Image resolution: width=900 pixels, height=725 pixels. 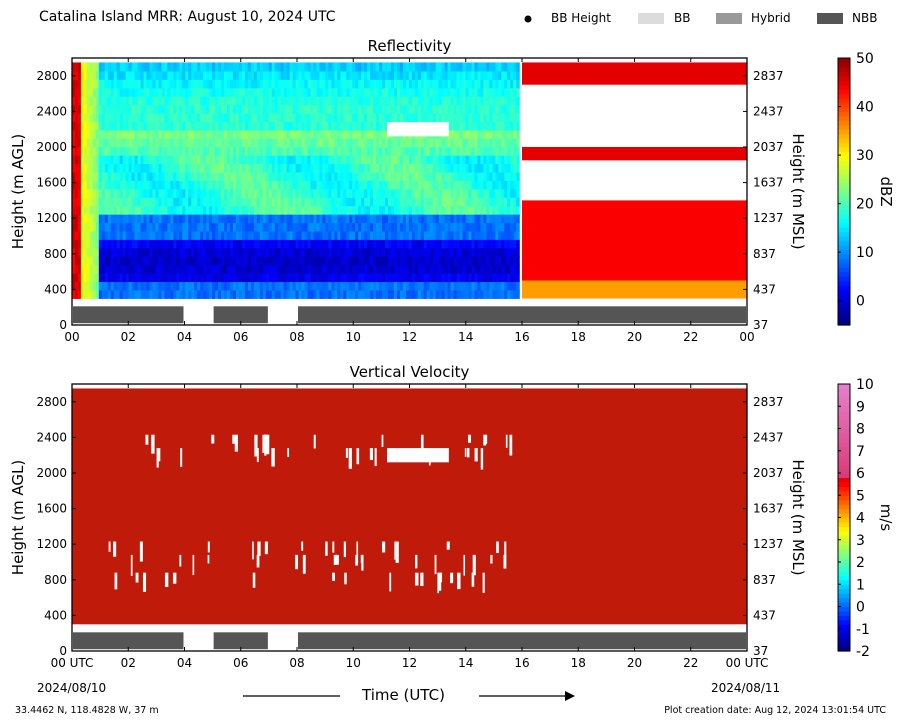 I want to click on station-location: 33.4462 N, 118.4828 W, 37 m, so click(x=87, y=710).